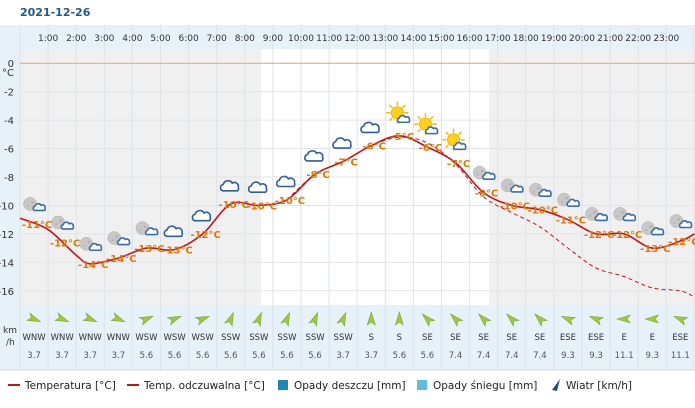 The height and width of the screenshot is (408, 695). Describe the element at coordinates (342, 386) in the screenshot. I see `legend-item: Opady deszczu [mm]` at that location.